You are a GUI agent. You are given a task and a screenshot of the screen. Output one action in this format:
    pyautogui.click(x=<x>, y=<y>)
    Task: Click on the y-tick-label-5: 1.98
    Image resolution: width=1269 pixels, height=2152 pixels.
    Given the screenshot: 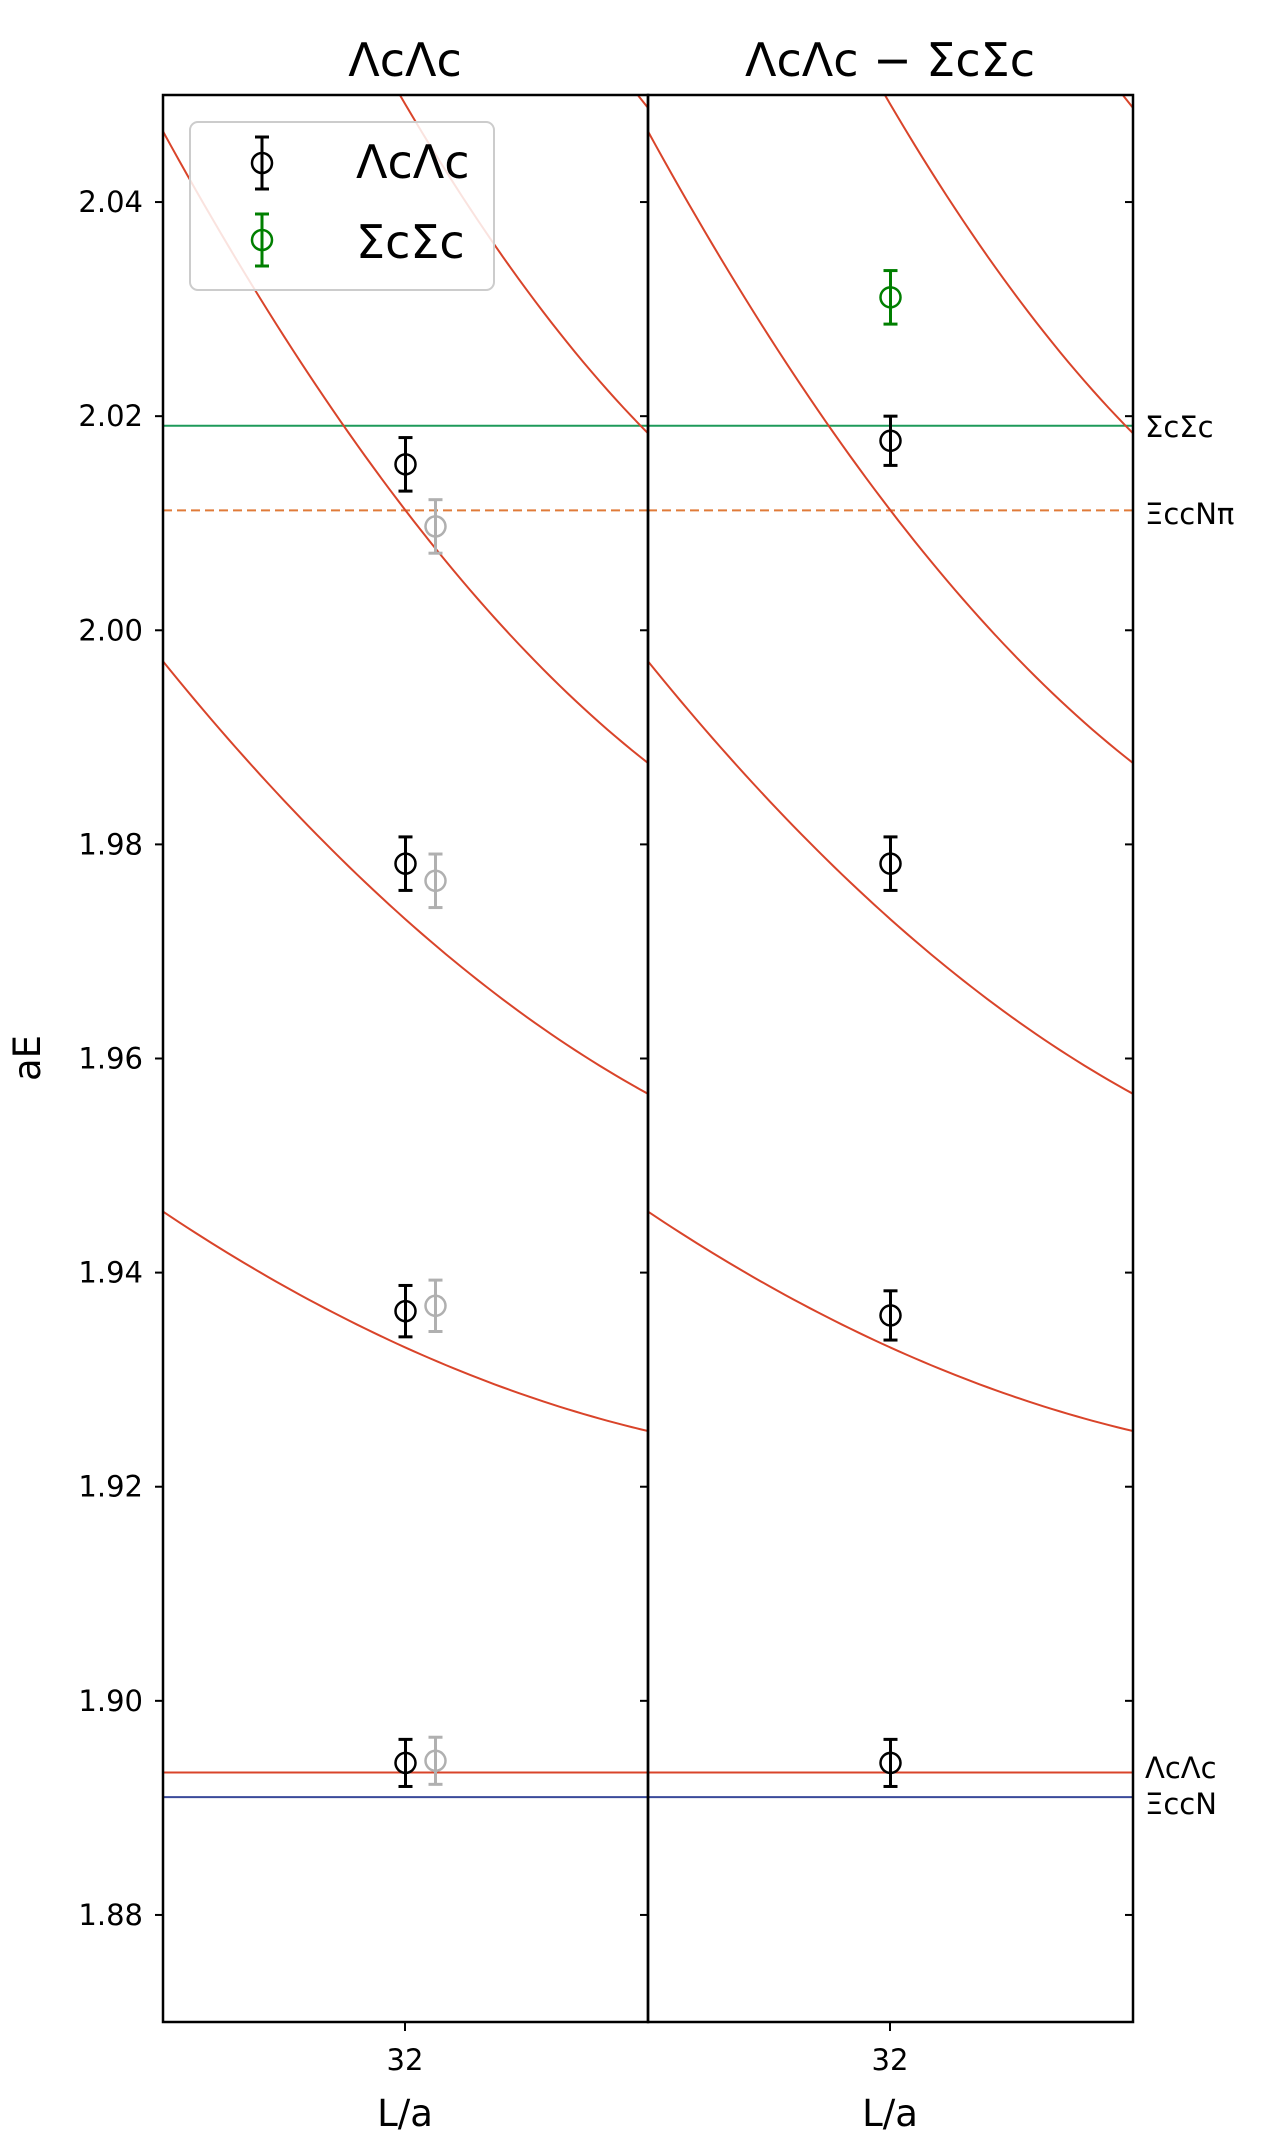 What is the action you would take?
    pyautogui.click(x=110, y=844)
    